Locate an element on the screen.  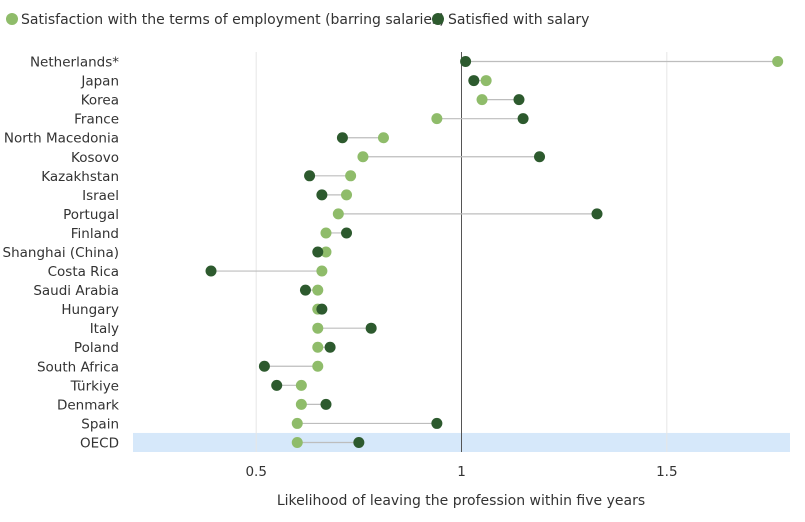
category-label: North Macedonia is located at coordinates (61, 139).